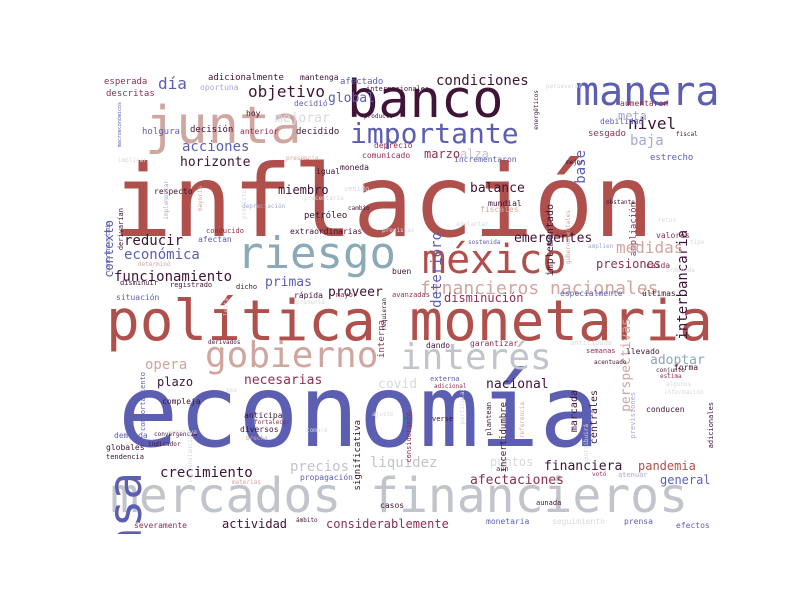  Describe the element at coordinates (303, 190) in the screenshot. I see `word-43: miembro` at that location.